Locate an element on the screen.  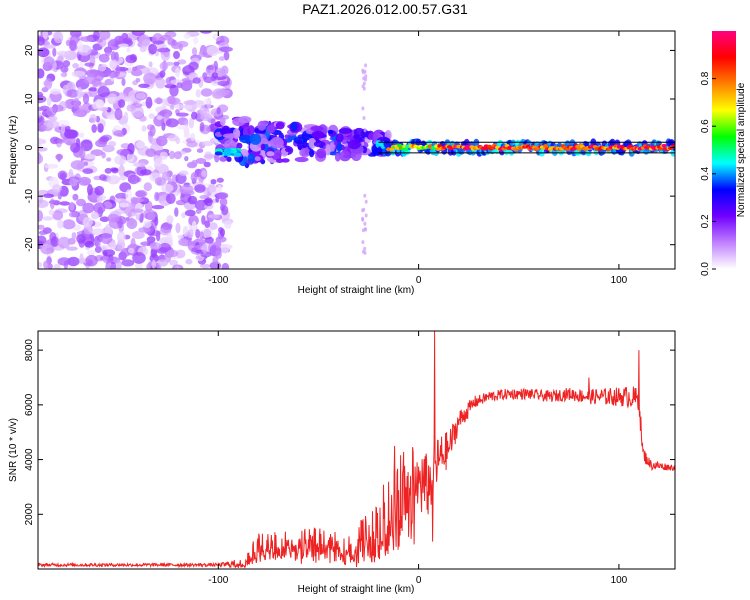
snr-x-label: Height of straight line (km) is located at coordinates (356, 589).